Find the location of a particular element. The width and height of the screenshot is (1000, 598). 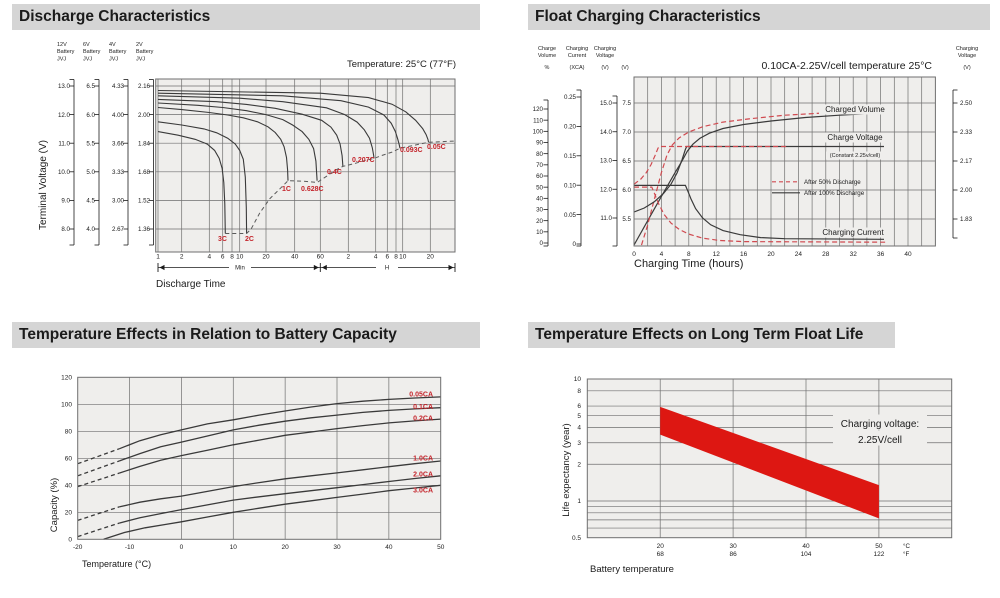

svg-text: 13.0 is located at coordinates (64, 86).